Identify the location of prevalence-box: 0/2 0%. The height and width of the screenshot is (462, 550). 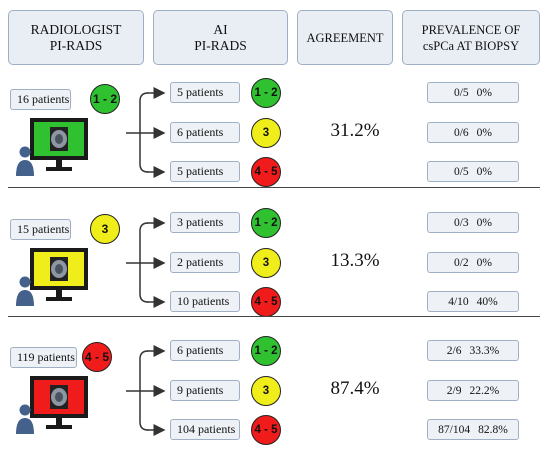
(473, 262).